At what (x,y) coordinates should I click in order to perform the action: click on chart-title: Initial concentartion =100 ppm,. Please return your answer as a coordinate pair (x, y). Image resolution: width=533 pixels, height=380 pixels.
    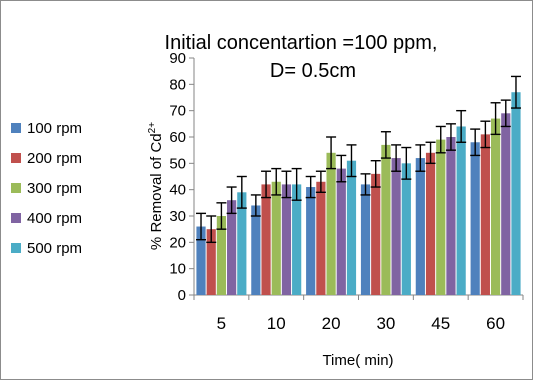
    Looking at the image, I should click on (301, 43).